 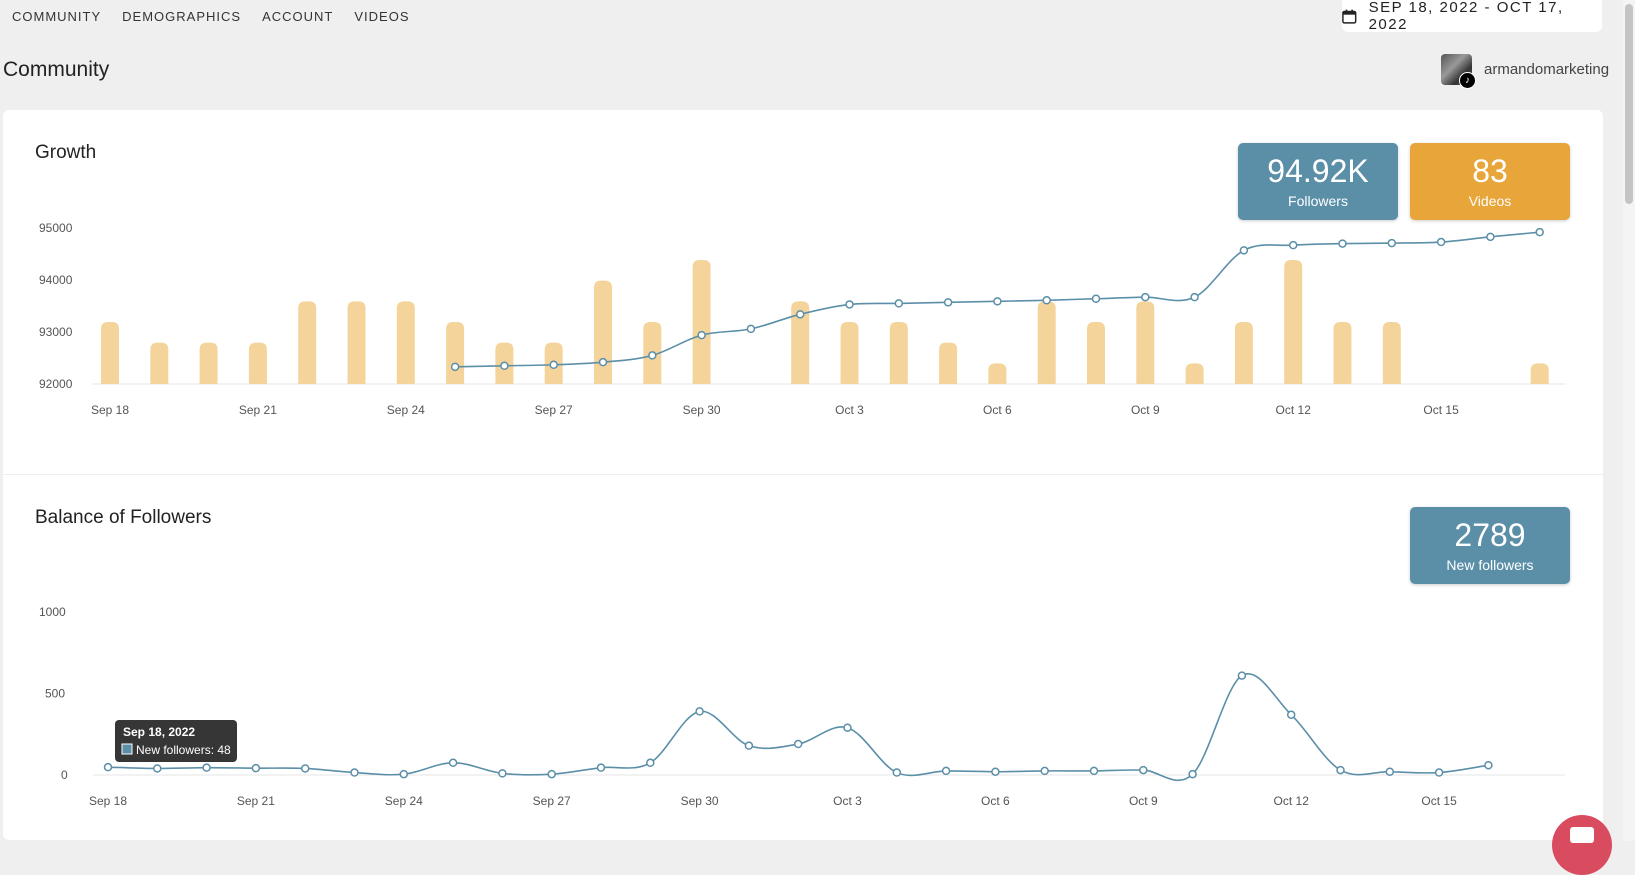 I want to click on nav-demographics: DEMOGRAPHICS, so click(x=182, y=16).